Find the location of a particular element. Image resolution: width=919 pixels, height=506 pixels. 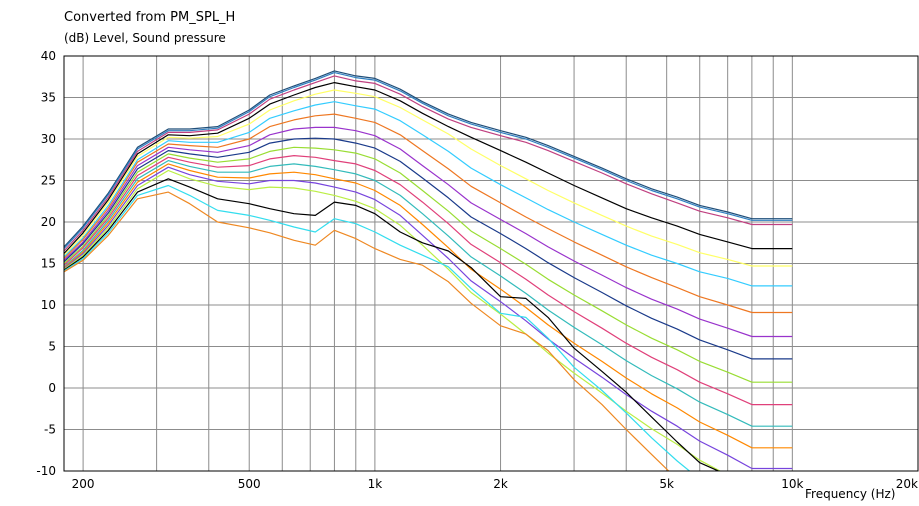

x-tick-labels: 200 500 1k 2k 5k 10k 20k is located at coordinates (495, 484).